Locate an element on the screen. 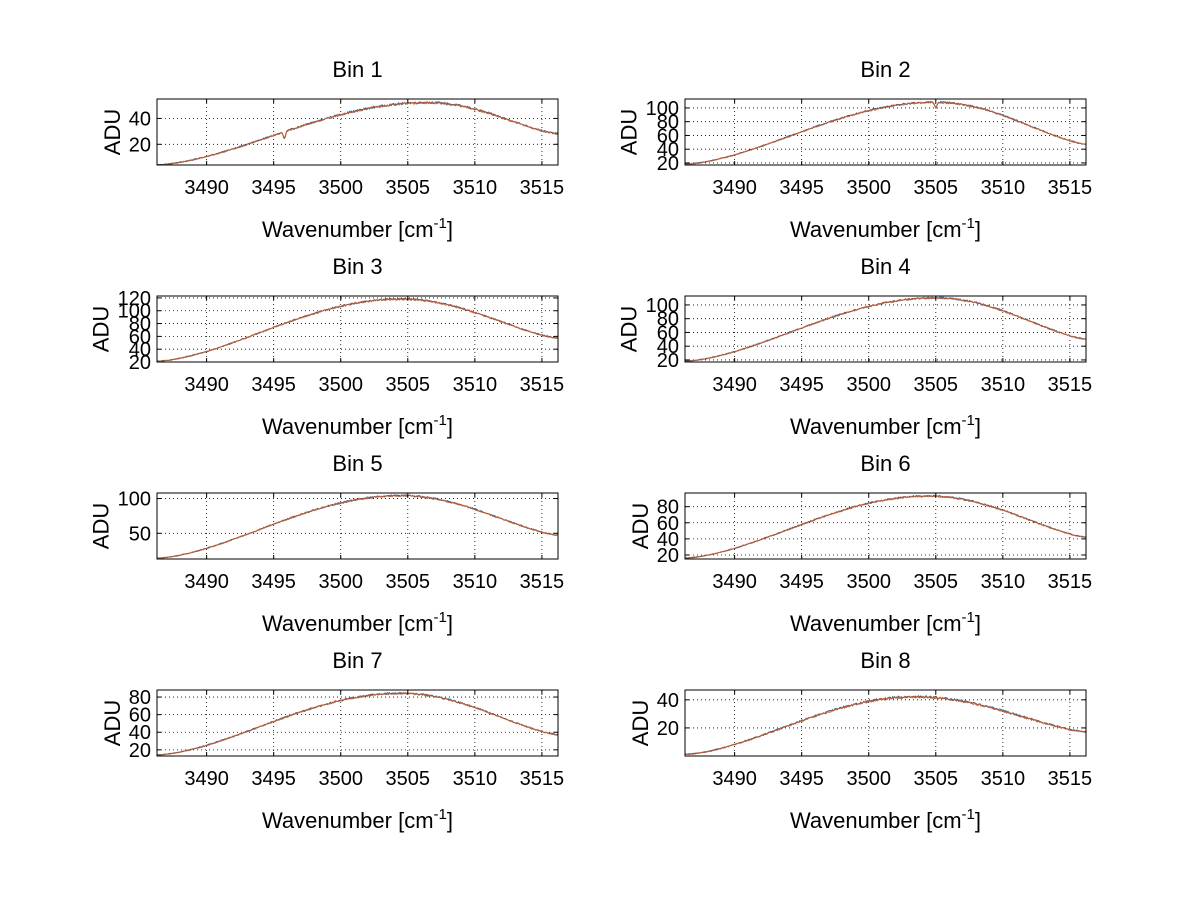 This screenshot has height=901, width=1200. subplot-title: Bin 2 is located at coordinates (885, 69).